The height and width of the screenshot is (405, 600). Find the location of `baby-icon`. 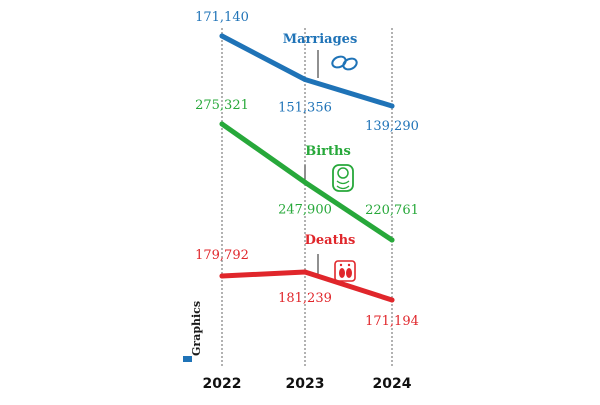

baby-icon is located at coordinates (343, 178).